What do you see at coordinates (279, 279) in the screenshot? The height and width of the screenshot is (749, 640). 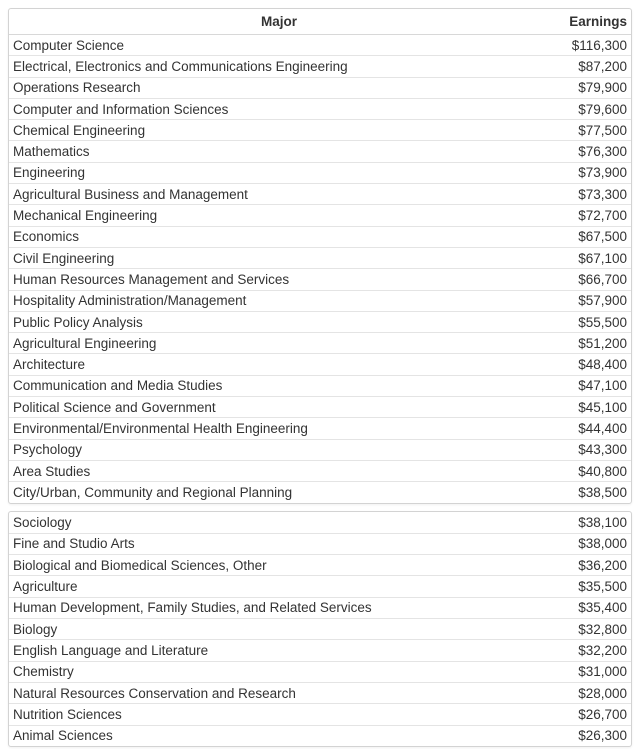 I see `major-cell: Human Resources Management and Services` at bounding box center [279, 279].